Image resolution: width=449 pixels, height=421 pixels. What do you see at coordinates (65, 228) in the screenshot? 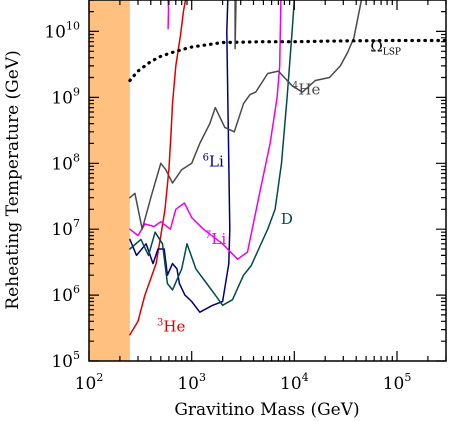
I see `y-tick-label-2: 10⁷` at bounding box center [65, 228].